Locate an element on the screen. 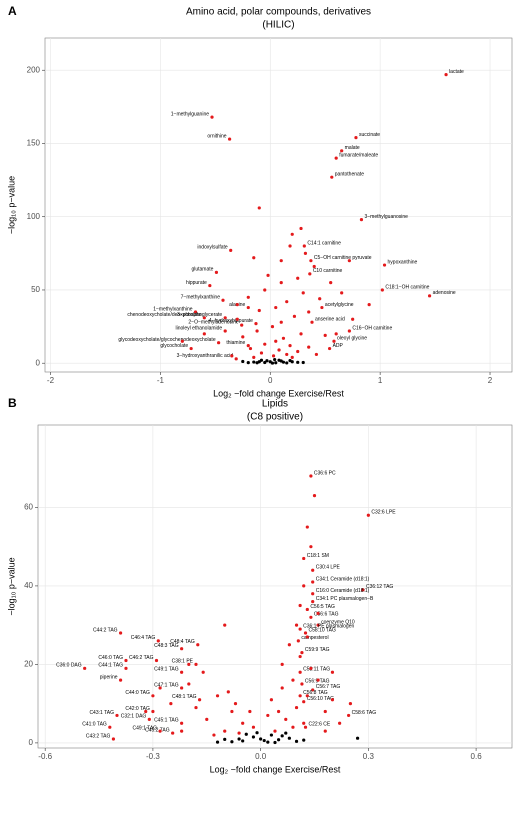 This screenshot has width=518, height=828. y-tick-label: 100 is located at coordinates (34, 216).